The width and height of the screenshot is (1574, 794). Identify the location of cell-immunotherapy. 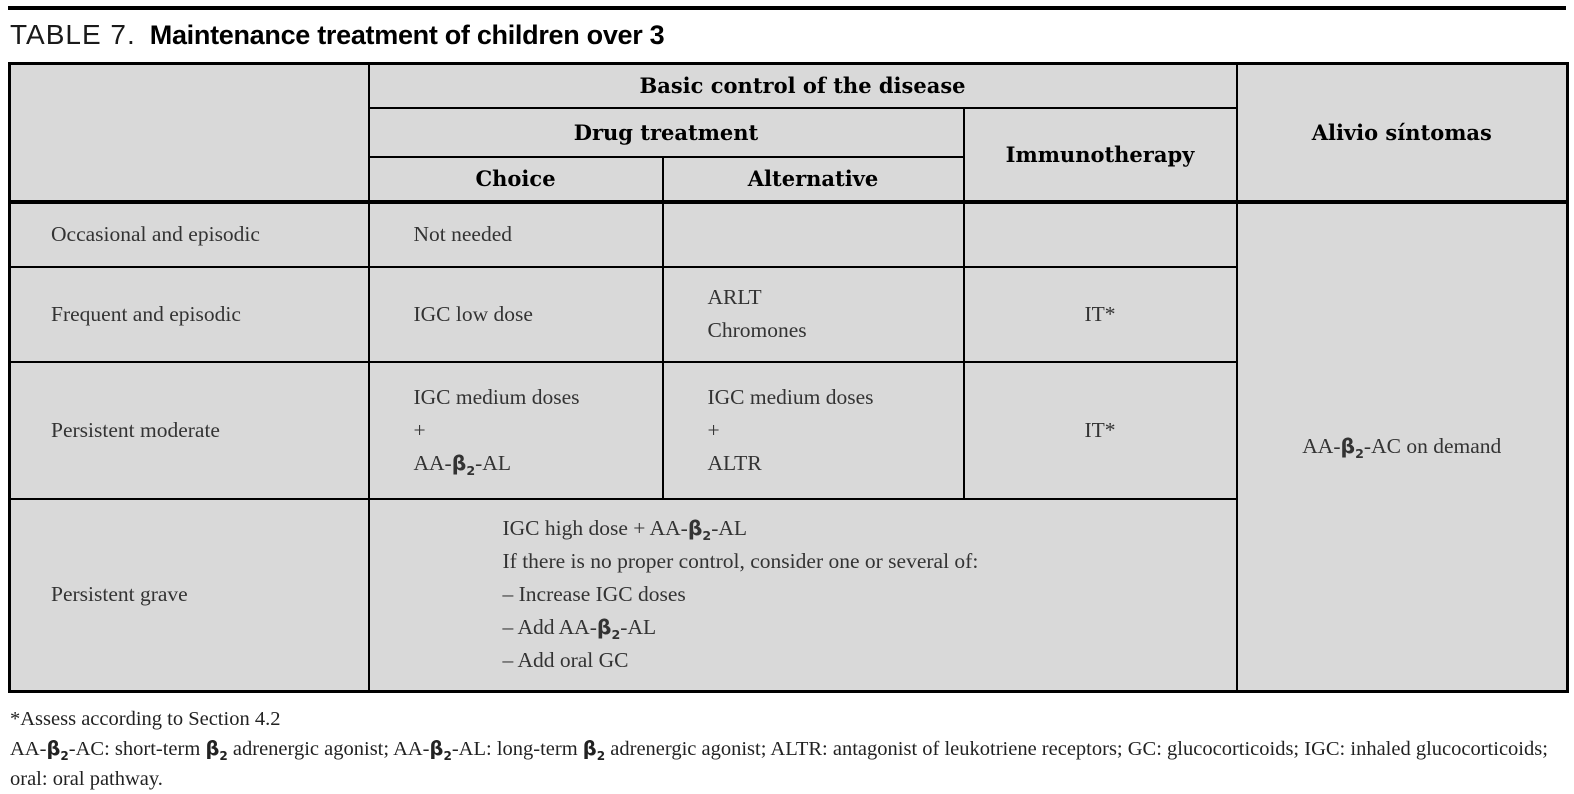
(1100, 233).